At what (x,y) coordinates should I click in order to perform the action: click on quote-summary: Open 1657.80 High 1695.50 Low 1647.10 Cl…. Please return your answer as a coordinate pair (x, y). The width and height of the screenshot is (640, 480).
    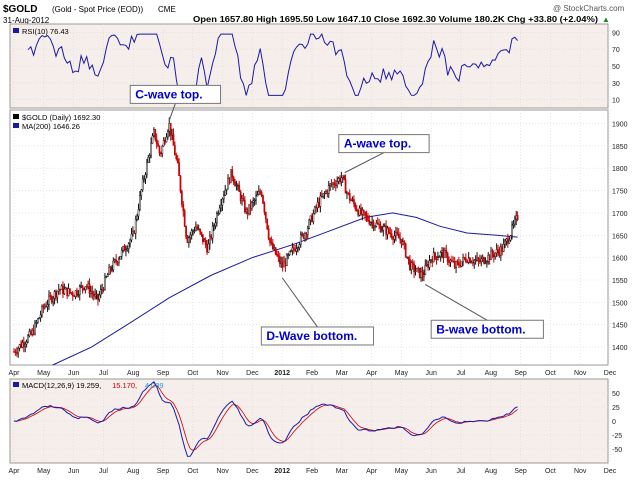
    Looking at the image, I should click on (395, 19).